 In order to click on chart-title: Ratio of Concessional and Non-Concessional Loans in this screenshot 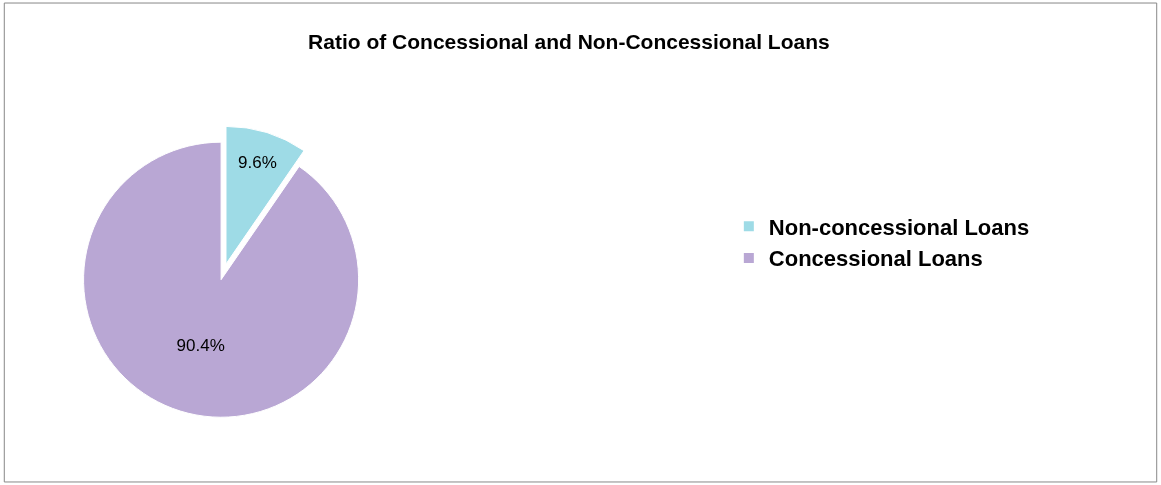, I will do `click(569, 41)`.